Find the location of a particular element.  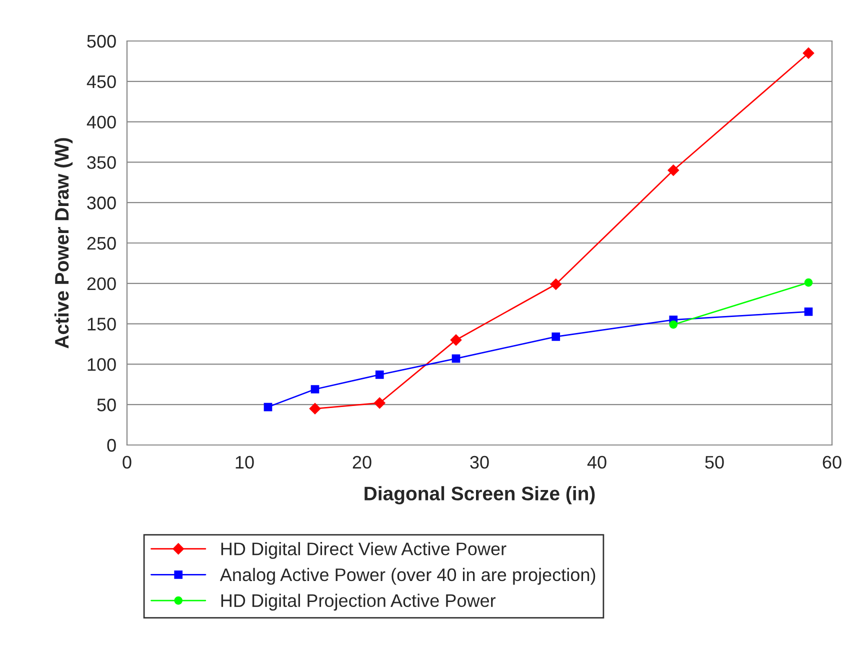

legend-label: HD Digital Direct View Active Power is located at coordinates (363, 550).